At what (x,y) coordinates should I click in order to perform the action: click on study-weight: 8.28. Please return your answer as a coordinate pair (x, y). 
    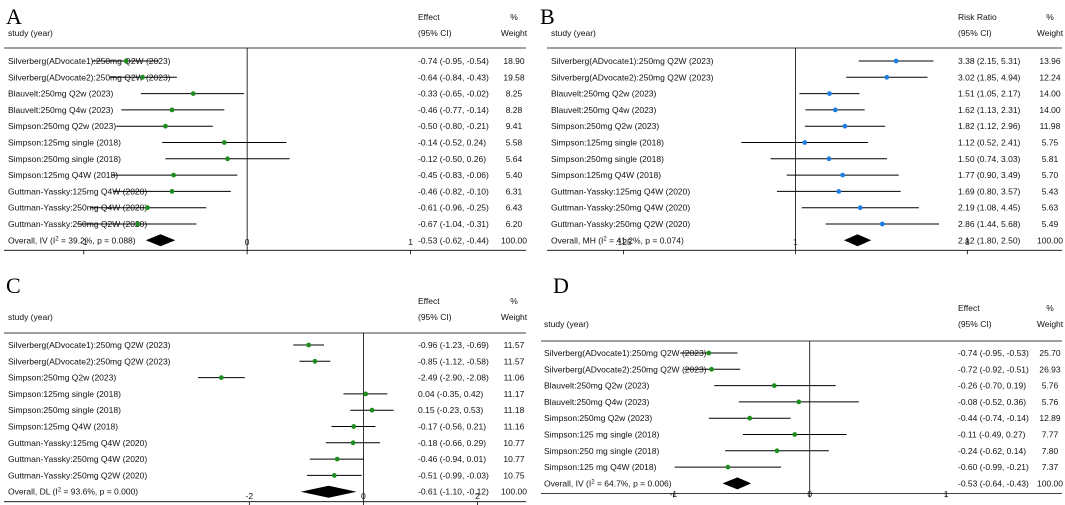
    Looking at the image, I should click on (514, 110).